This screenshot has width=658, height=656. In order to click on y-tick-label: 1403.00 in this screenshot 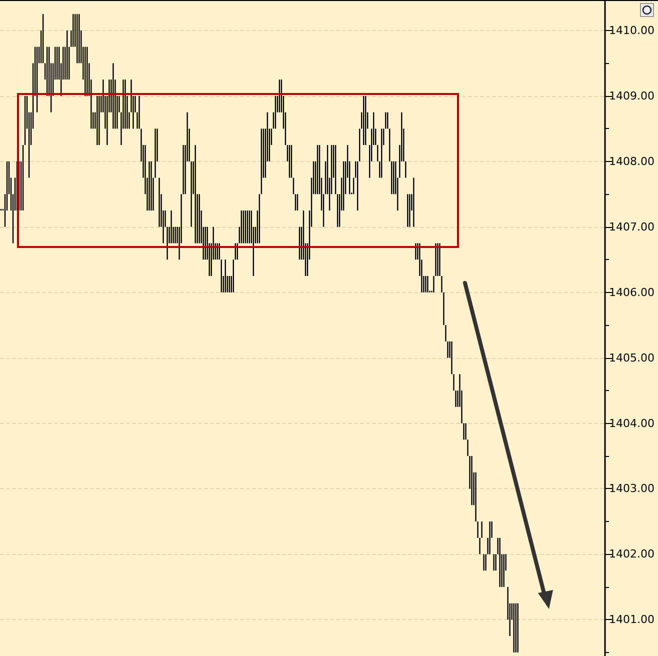, I will do `click(631, 489)`.